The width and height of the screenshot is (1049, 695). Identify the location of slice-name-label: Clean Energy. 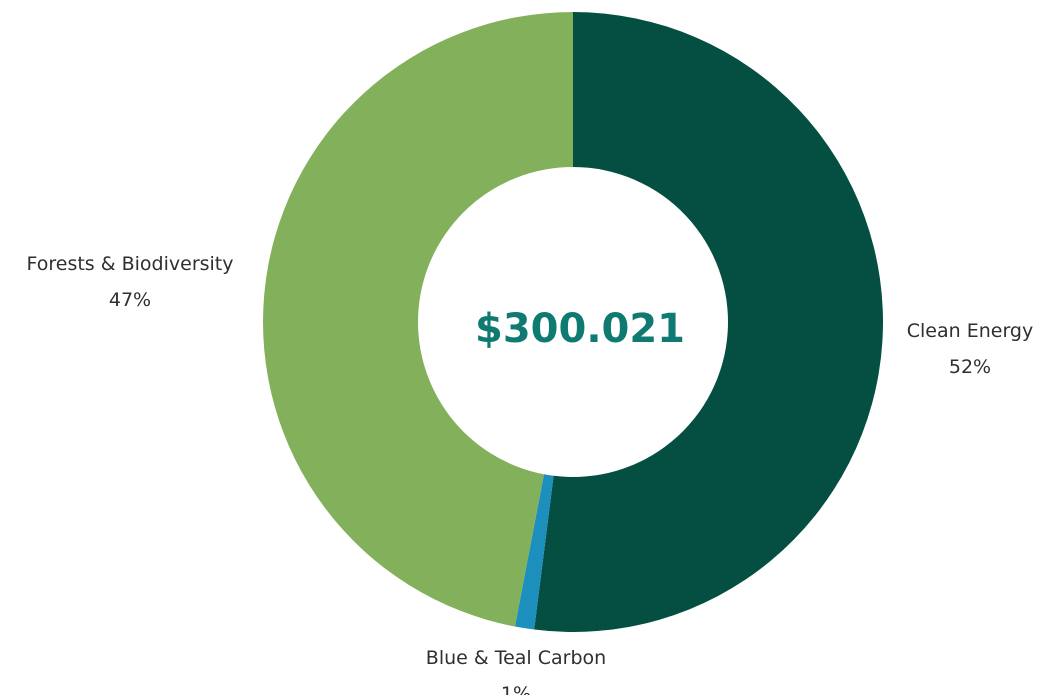
(970, 331).